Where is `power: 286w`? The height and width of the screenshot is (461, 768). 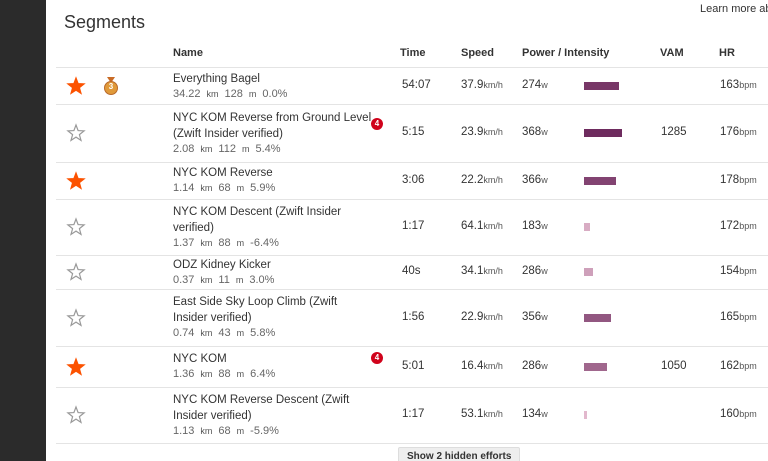
power: 286w is located at coordinates (535, 271).